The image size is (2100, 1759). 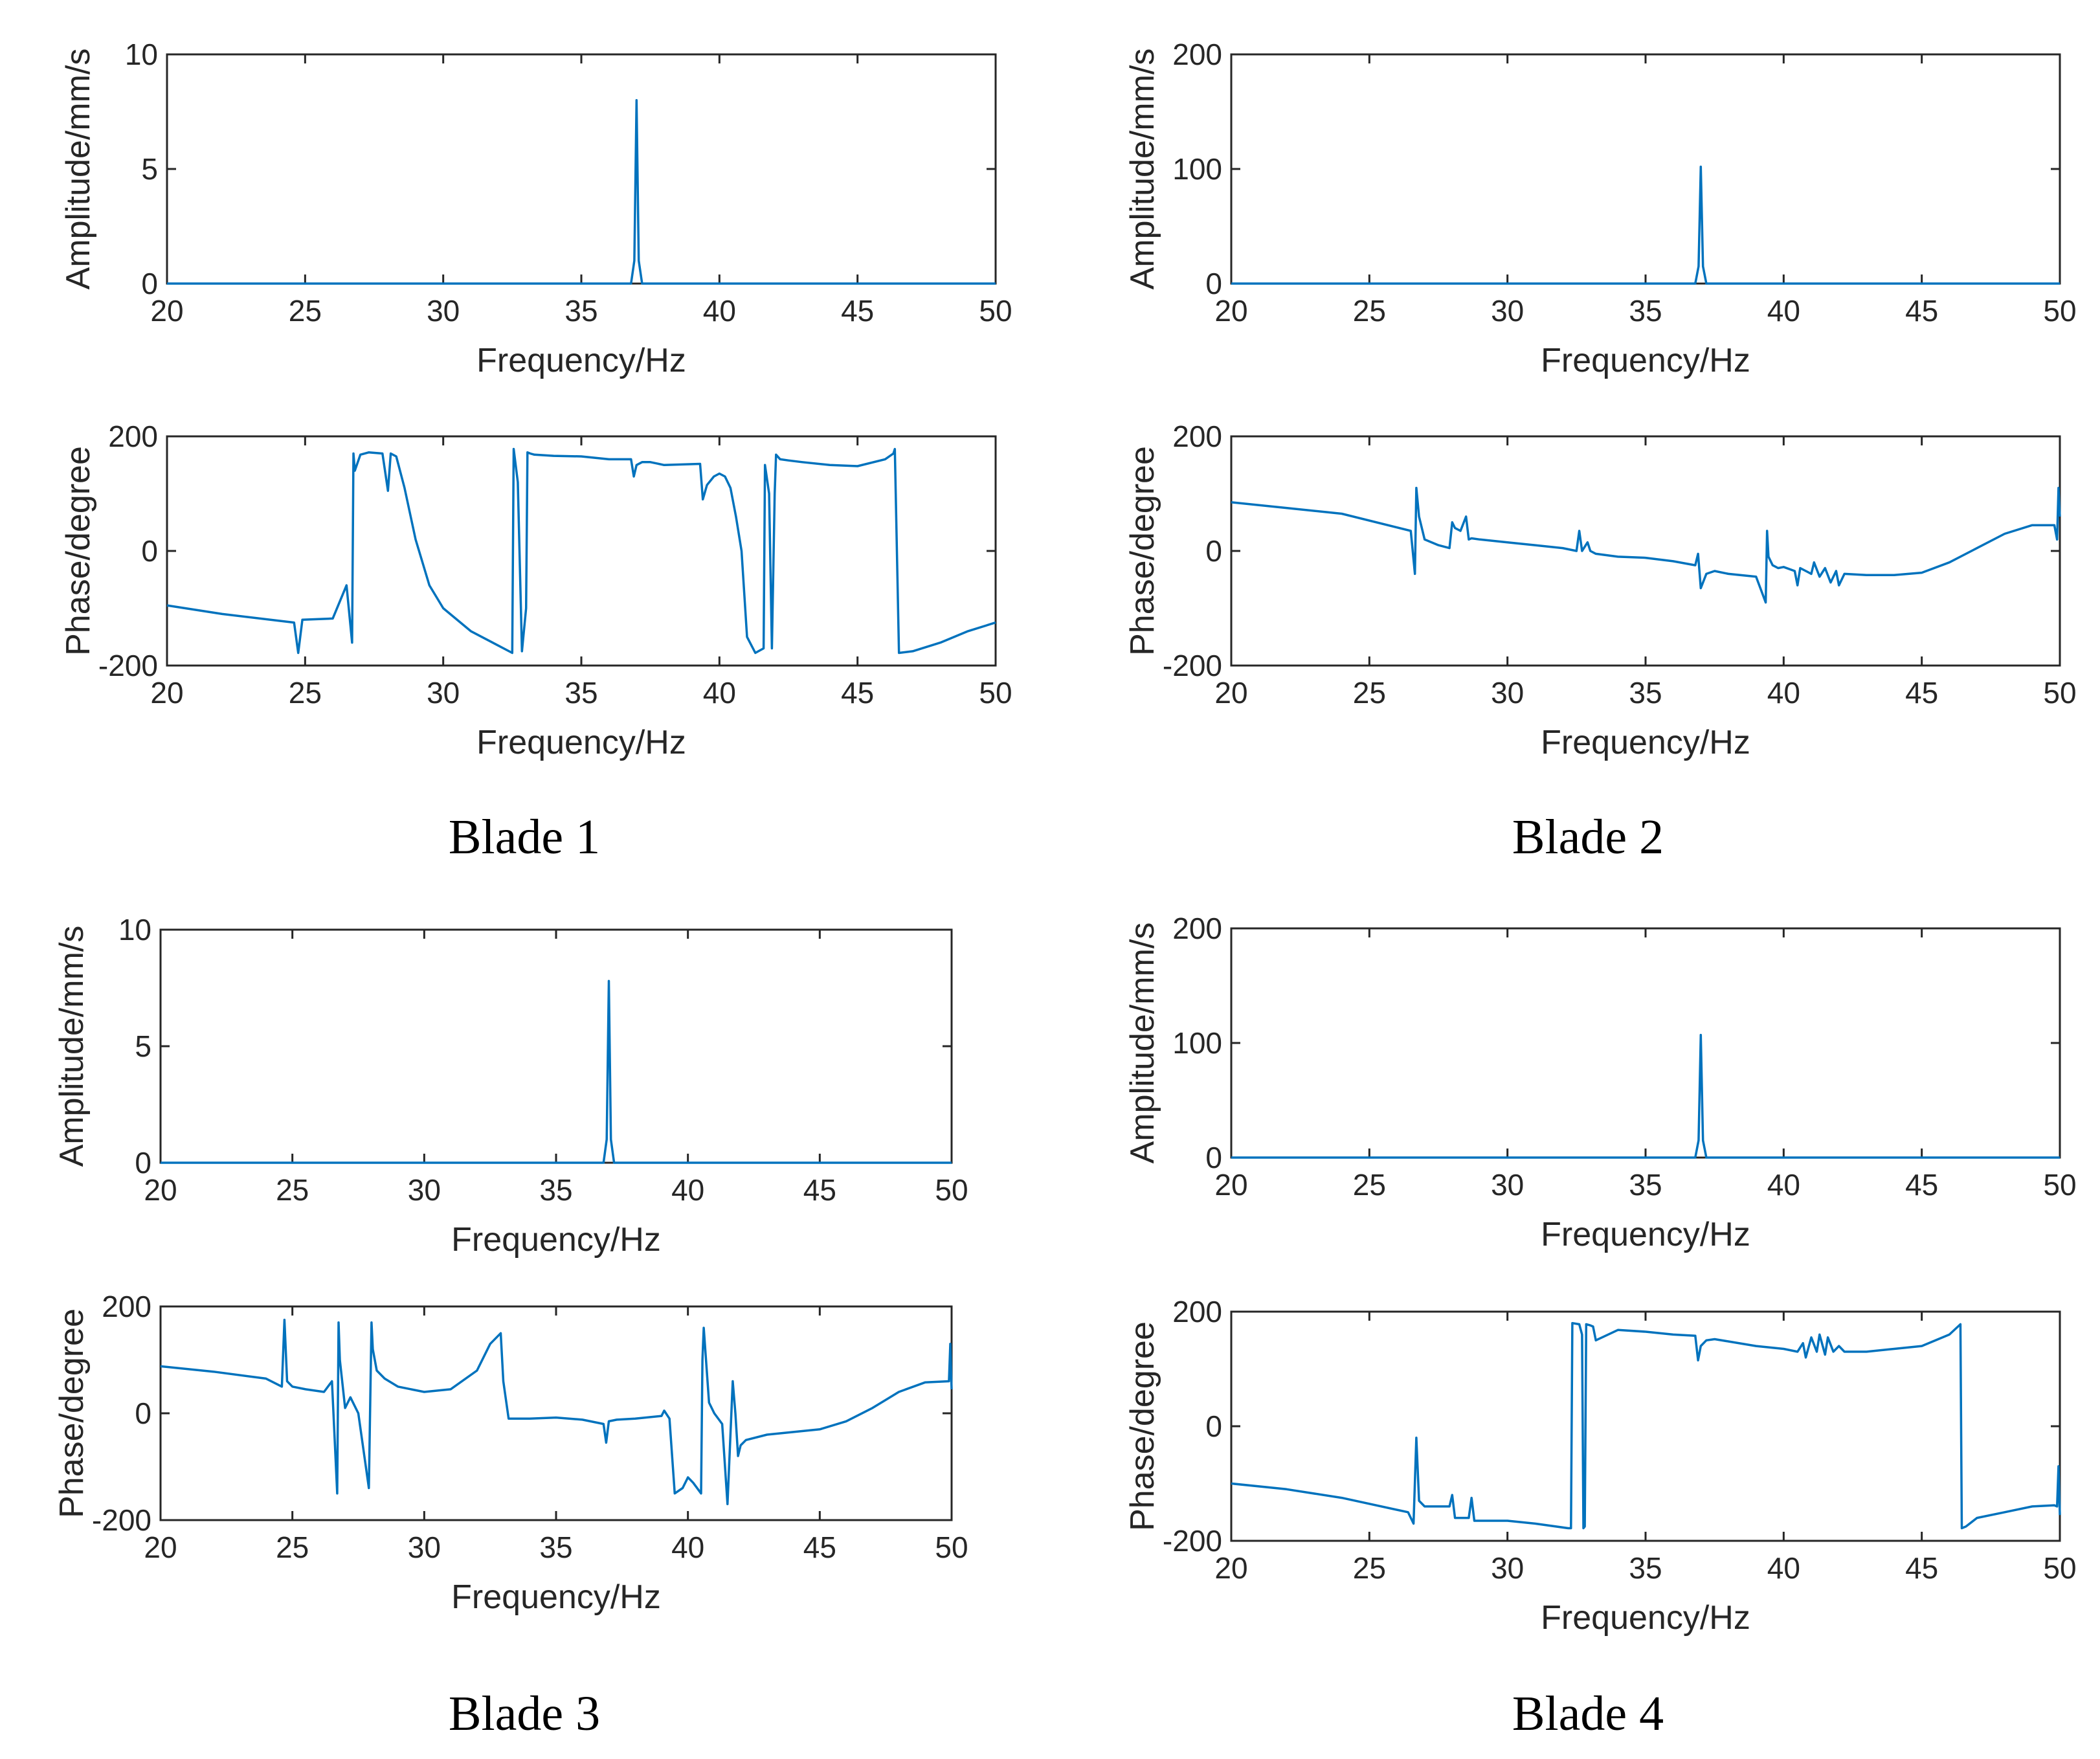 What do you see at coordinates (1588, 837) in the screenshot?
I see `caption-blade-2: Blade 2` at bounding box center [1588, 837].